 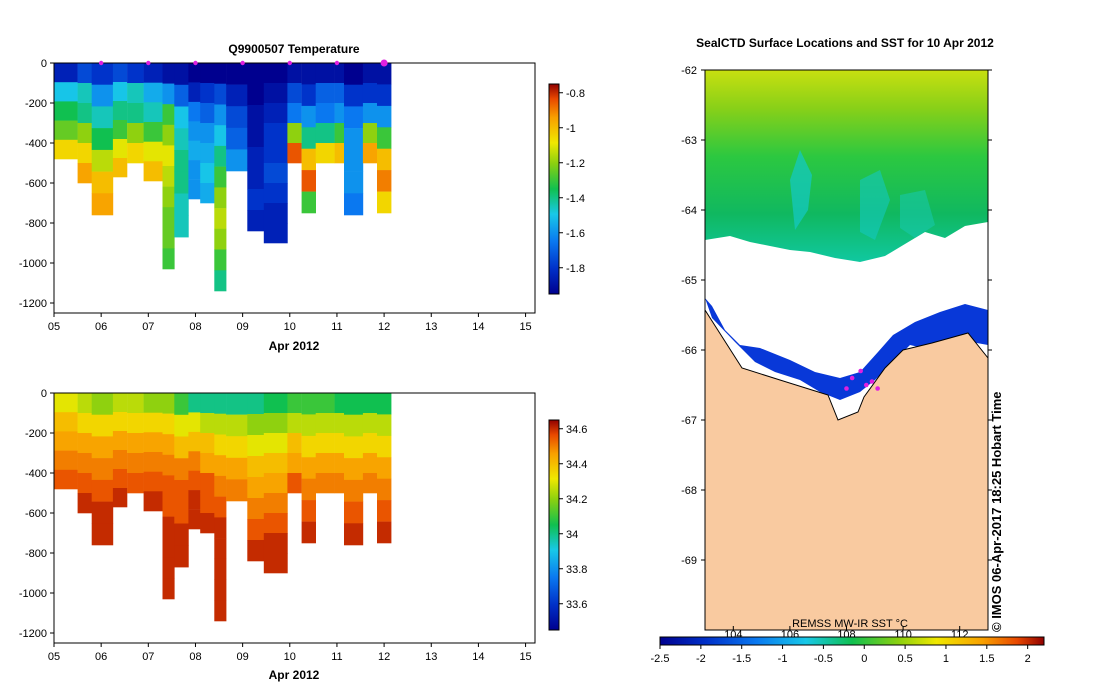 I want to click on latitude-tick-label: -66, so click(x=689, y=351).